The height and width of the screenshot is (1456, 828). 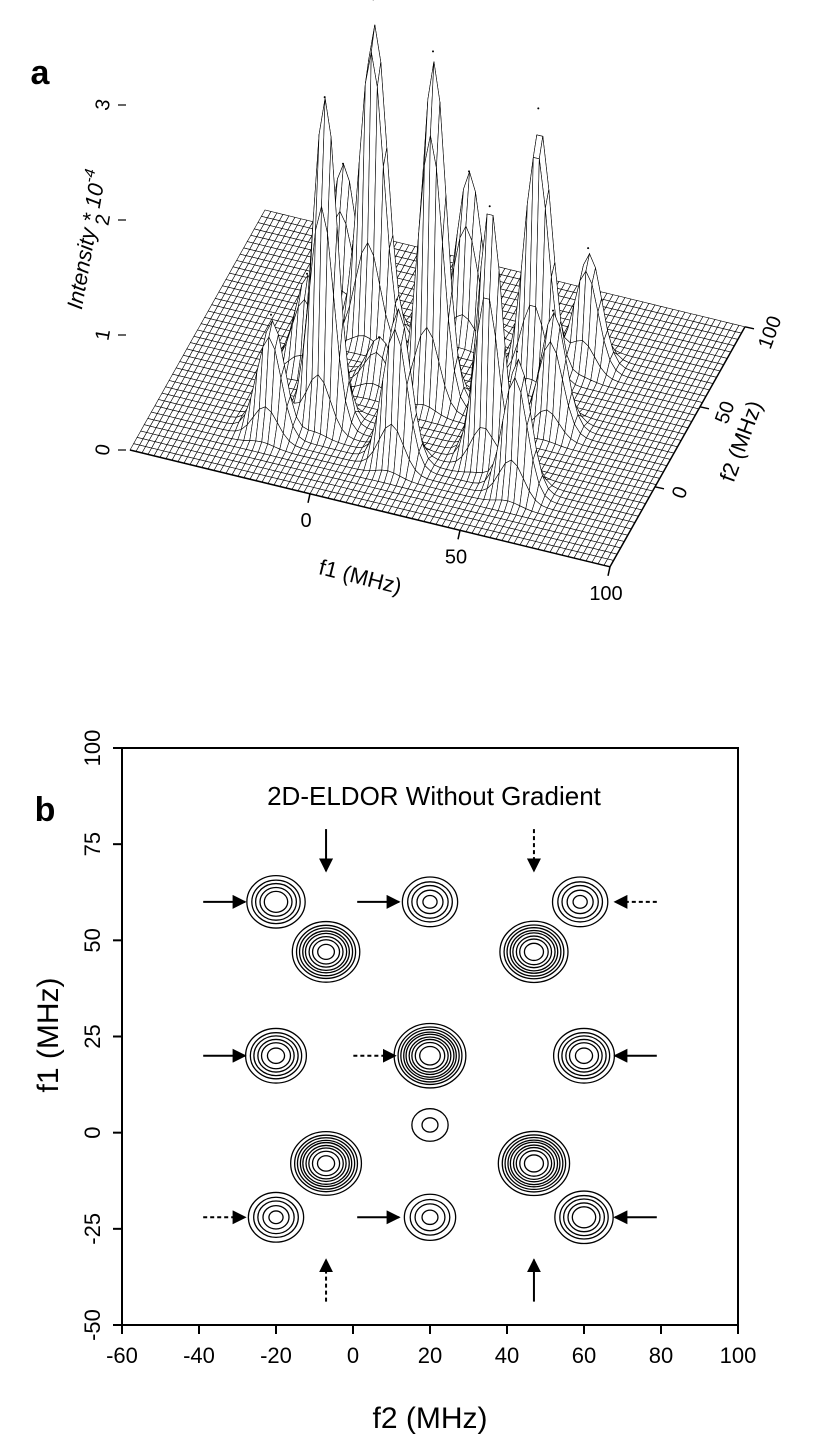 What do you see at coordinates (122, 1355) in the screenshot?
I see `x-tick-label: -60` at bounding box center [122, 1355].